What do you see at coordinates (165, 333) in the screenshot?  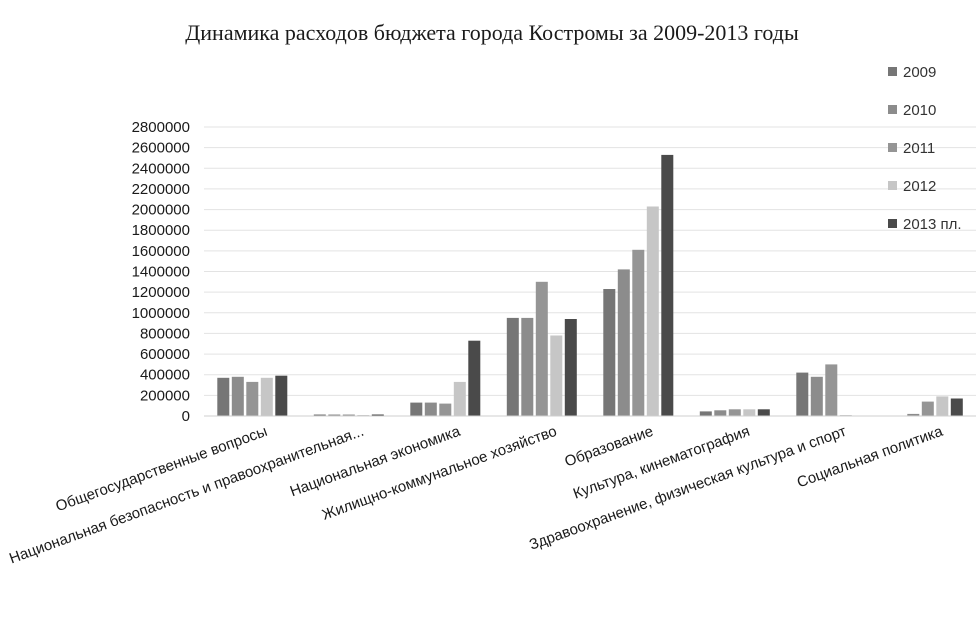 I see `y-tick-label: 800000` at bounding box center [165, 333].